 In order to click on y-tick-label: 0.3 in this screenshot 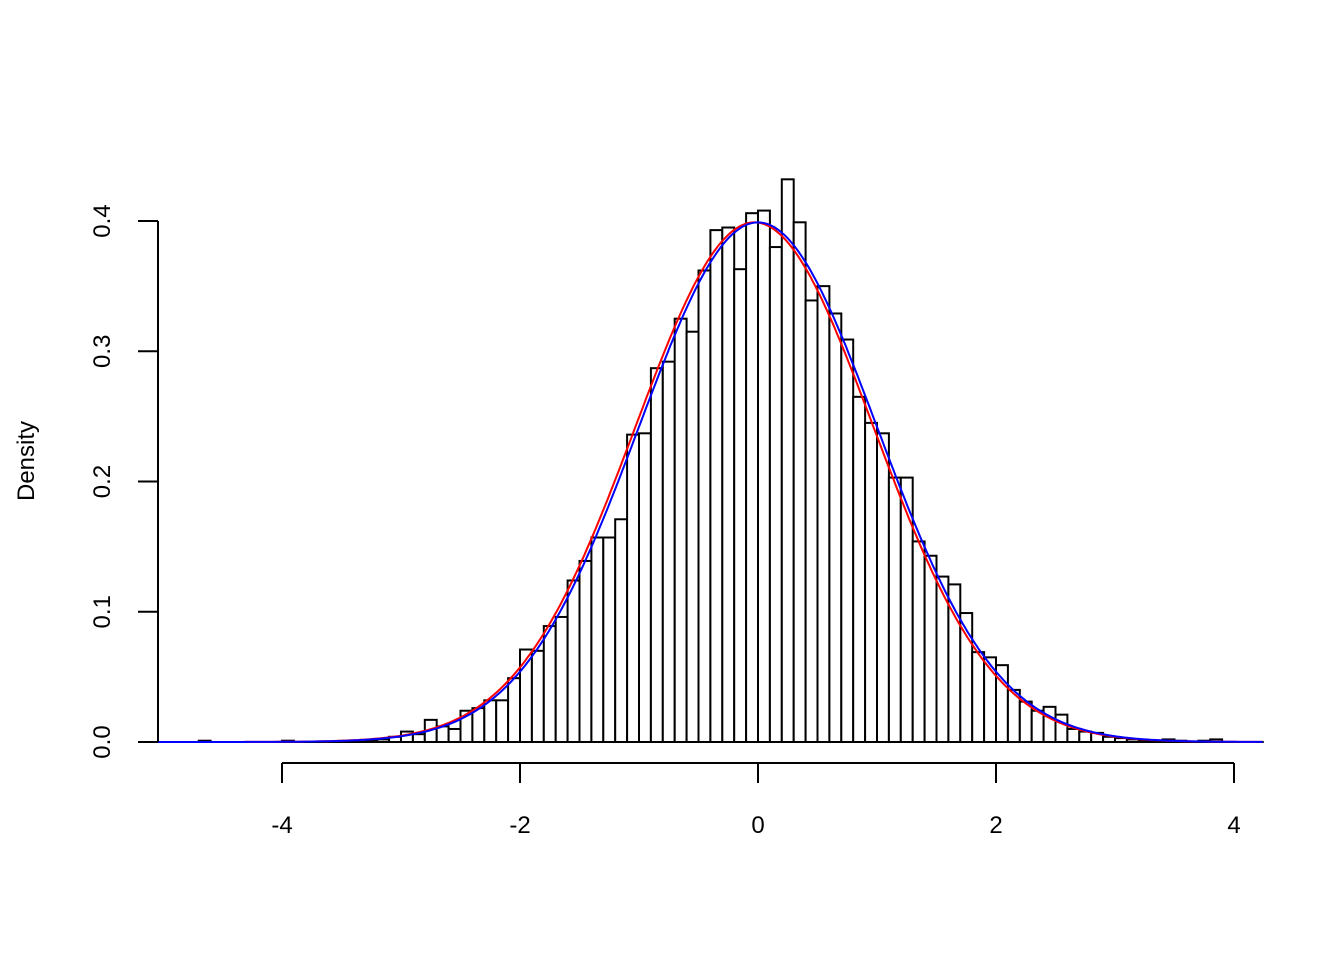, I will do `click(102, 351)`.